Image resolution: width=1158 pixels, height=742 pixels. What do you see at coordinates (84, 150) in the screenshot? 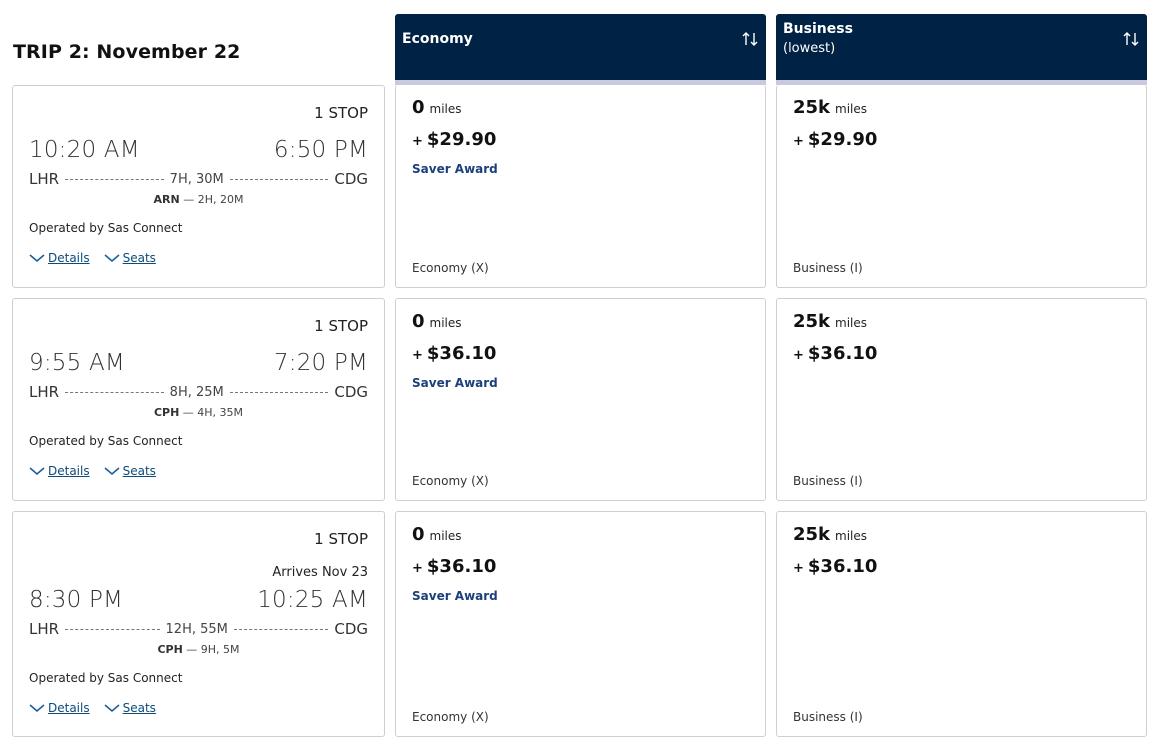
I see `depart-time: 10:20 AM` at bounding box center [84, 150].